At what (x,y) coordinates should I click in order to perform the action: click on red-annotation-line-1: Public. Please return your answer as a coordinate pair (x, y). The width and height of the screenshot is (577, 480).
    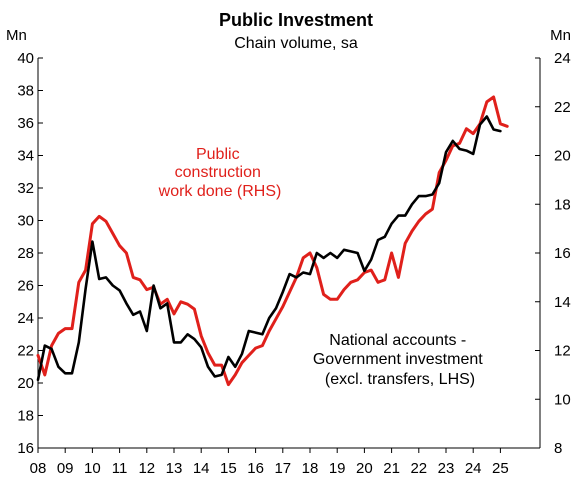
    Looking at the image, I should click on (218, 154).